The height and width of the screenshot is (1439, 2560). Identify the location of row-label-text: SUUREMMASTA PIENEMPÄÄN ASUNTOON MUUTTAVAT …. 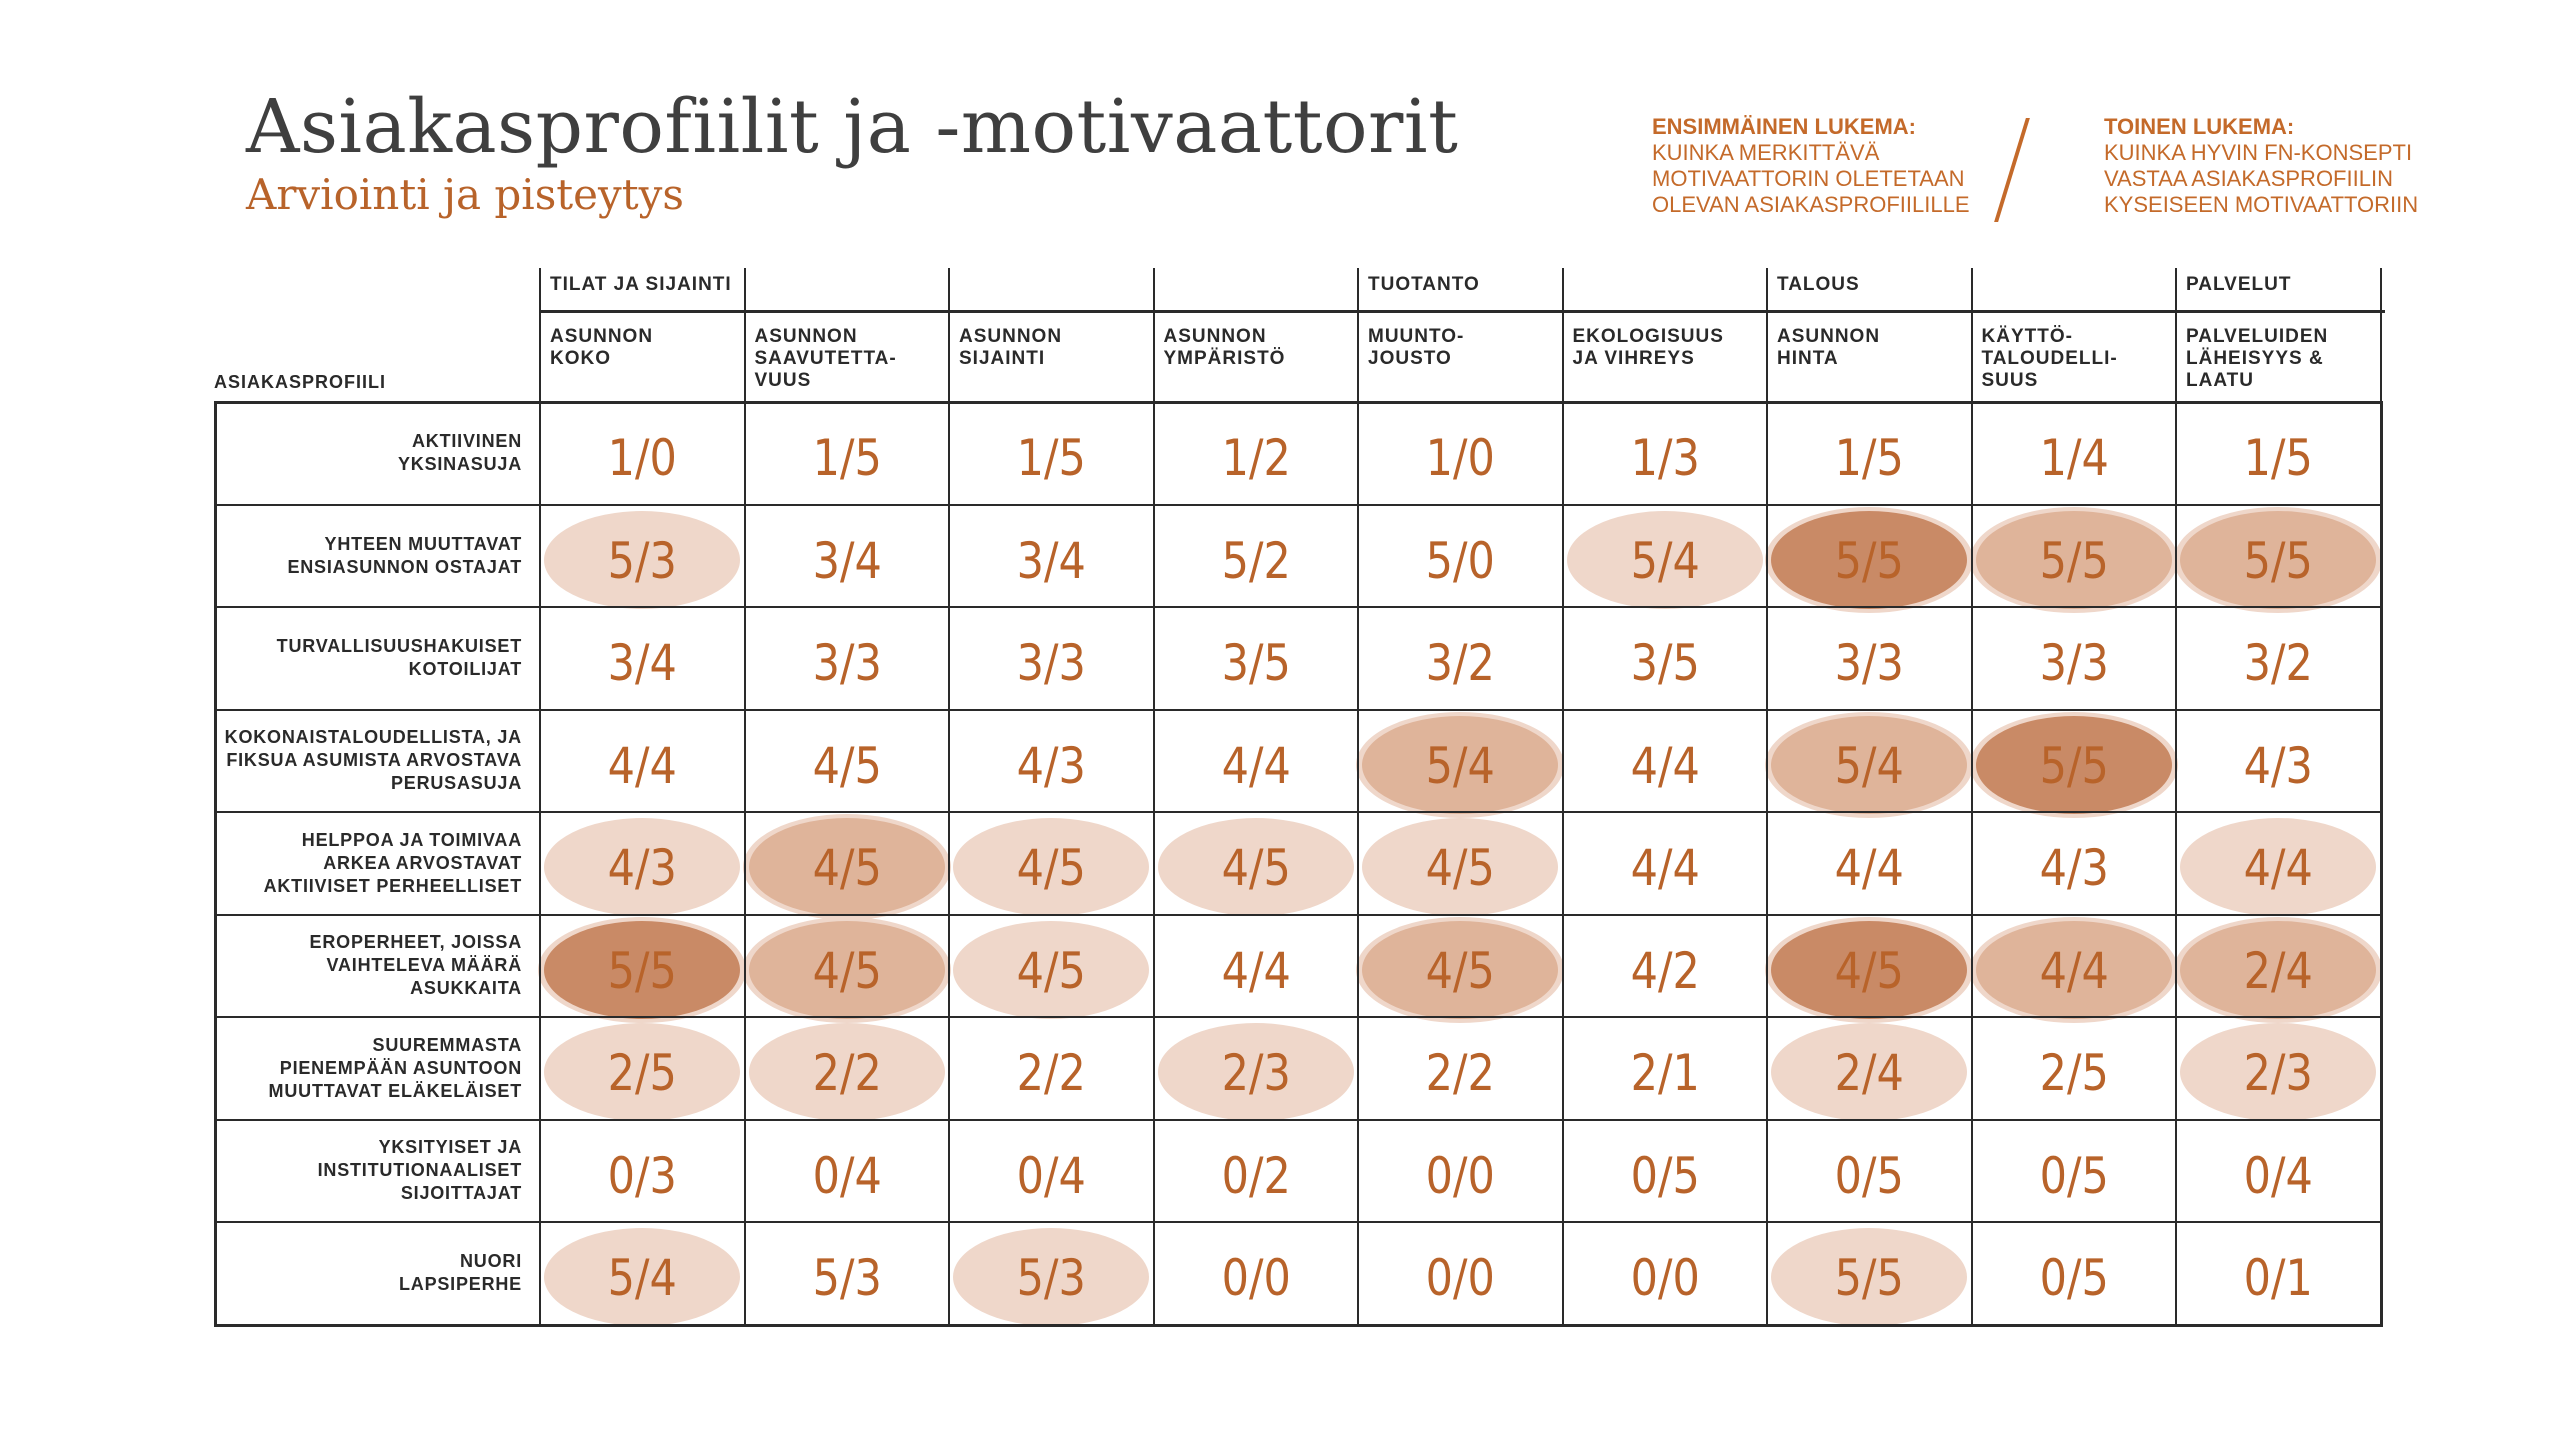
(395, 1068).